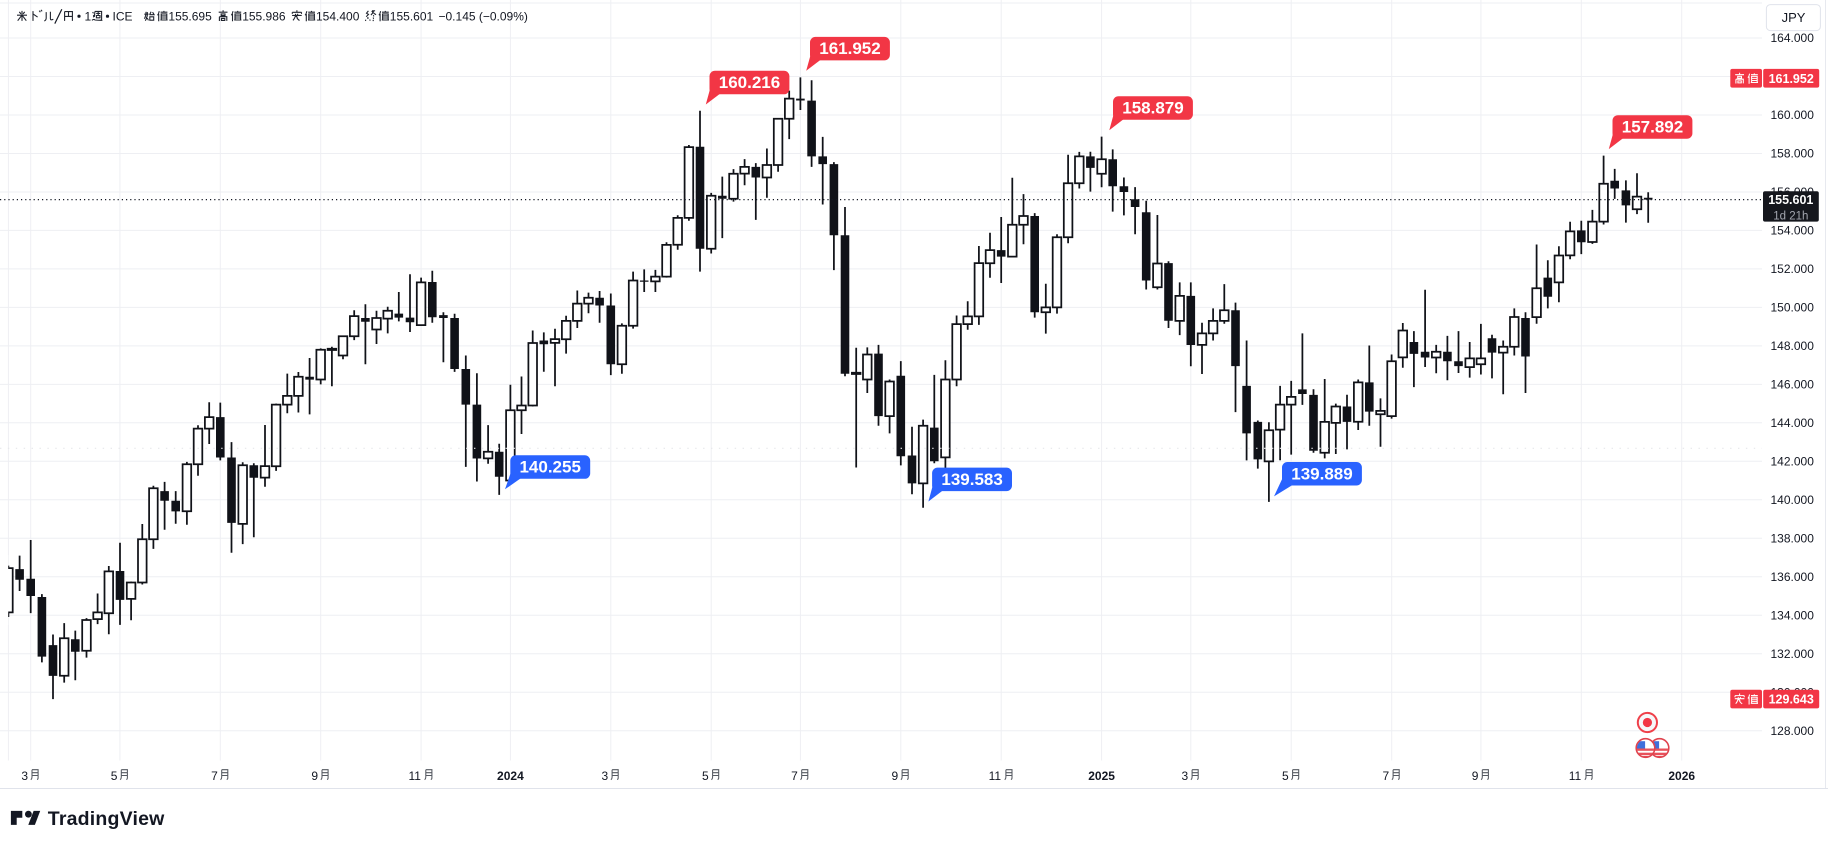 The width and height of the screenshot is (1828, 842). Describe the element at coordinates (1101, 776) in the screenshot. I see `svg-text: 2025` at that location.